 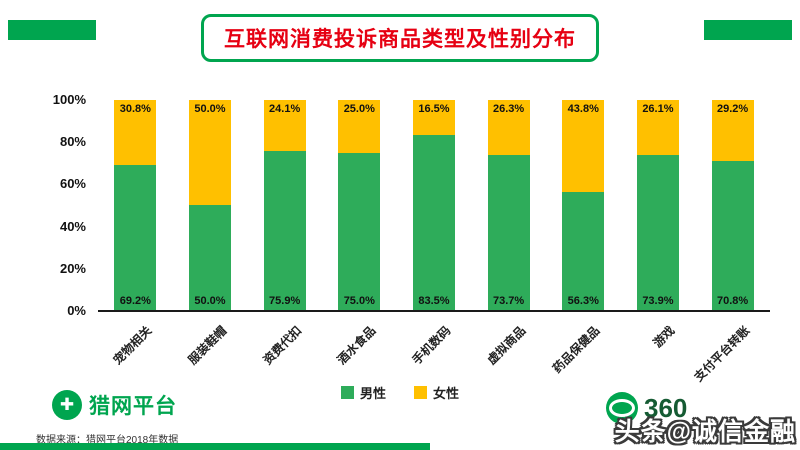 I want to click on male-value-label: 69.2%, so click(x=135, y=300).